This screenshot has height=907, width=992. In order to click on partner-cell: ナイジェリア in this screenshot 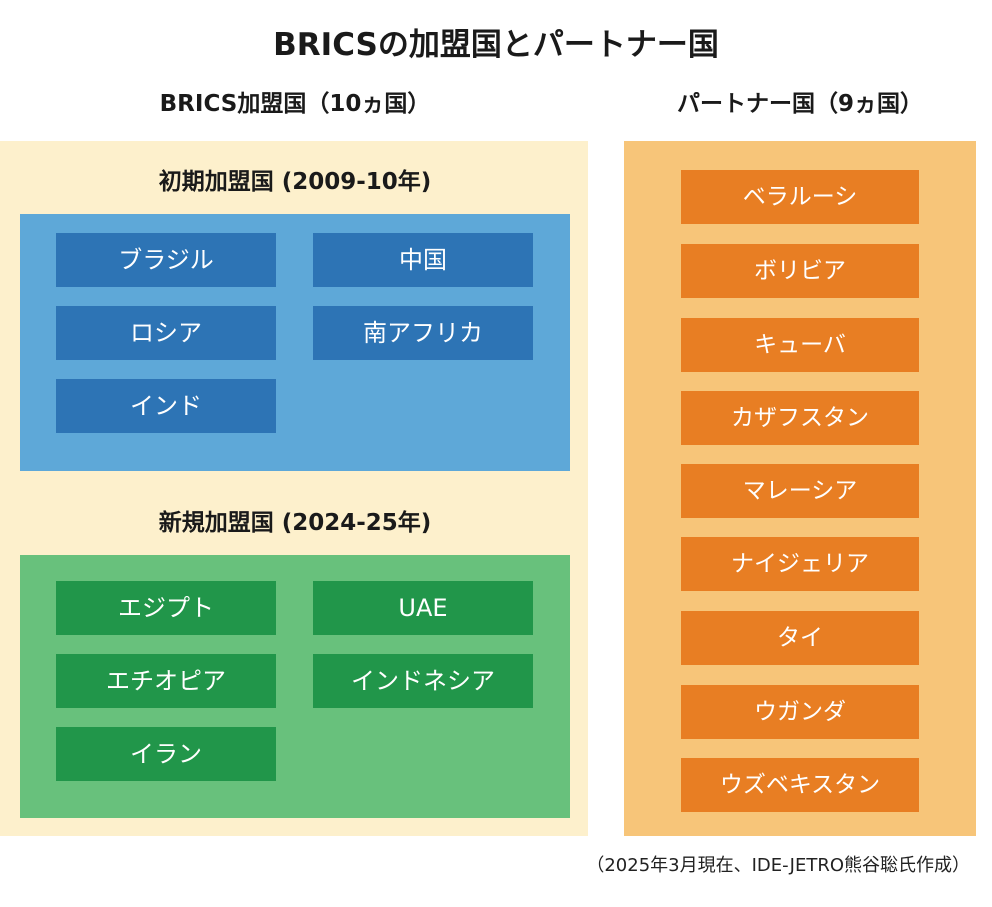, I will do `click(800, 564)`.